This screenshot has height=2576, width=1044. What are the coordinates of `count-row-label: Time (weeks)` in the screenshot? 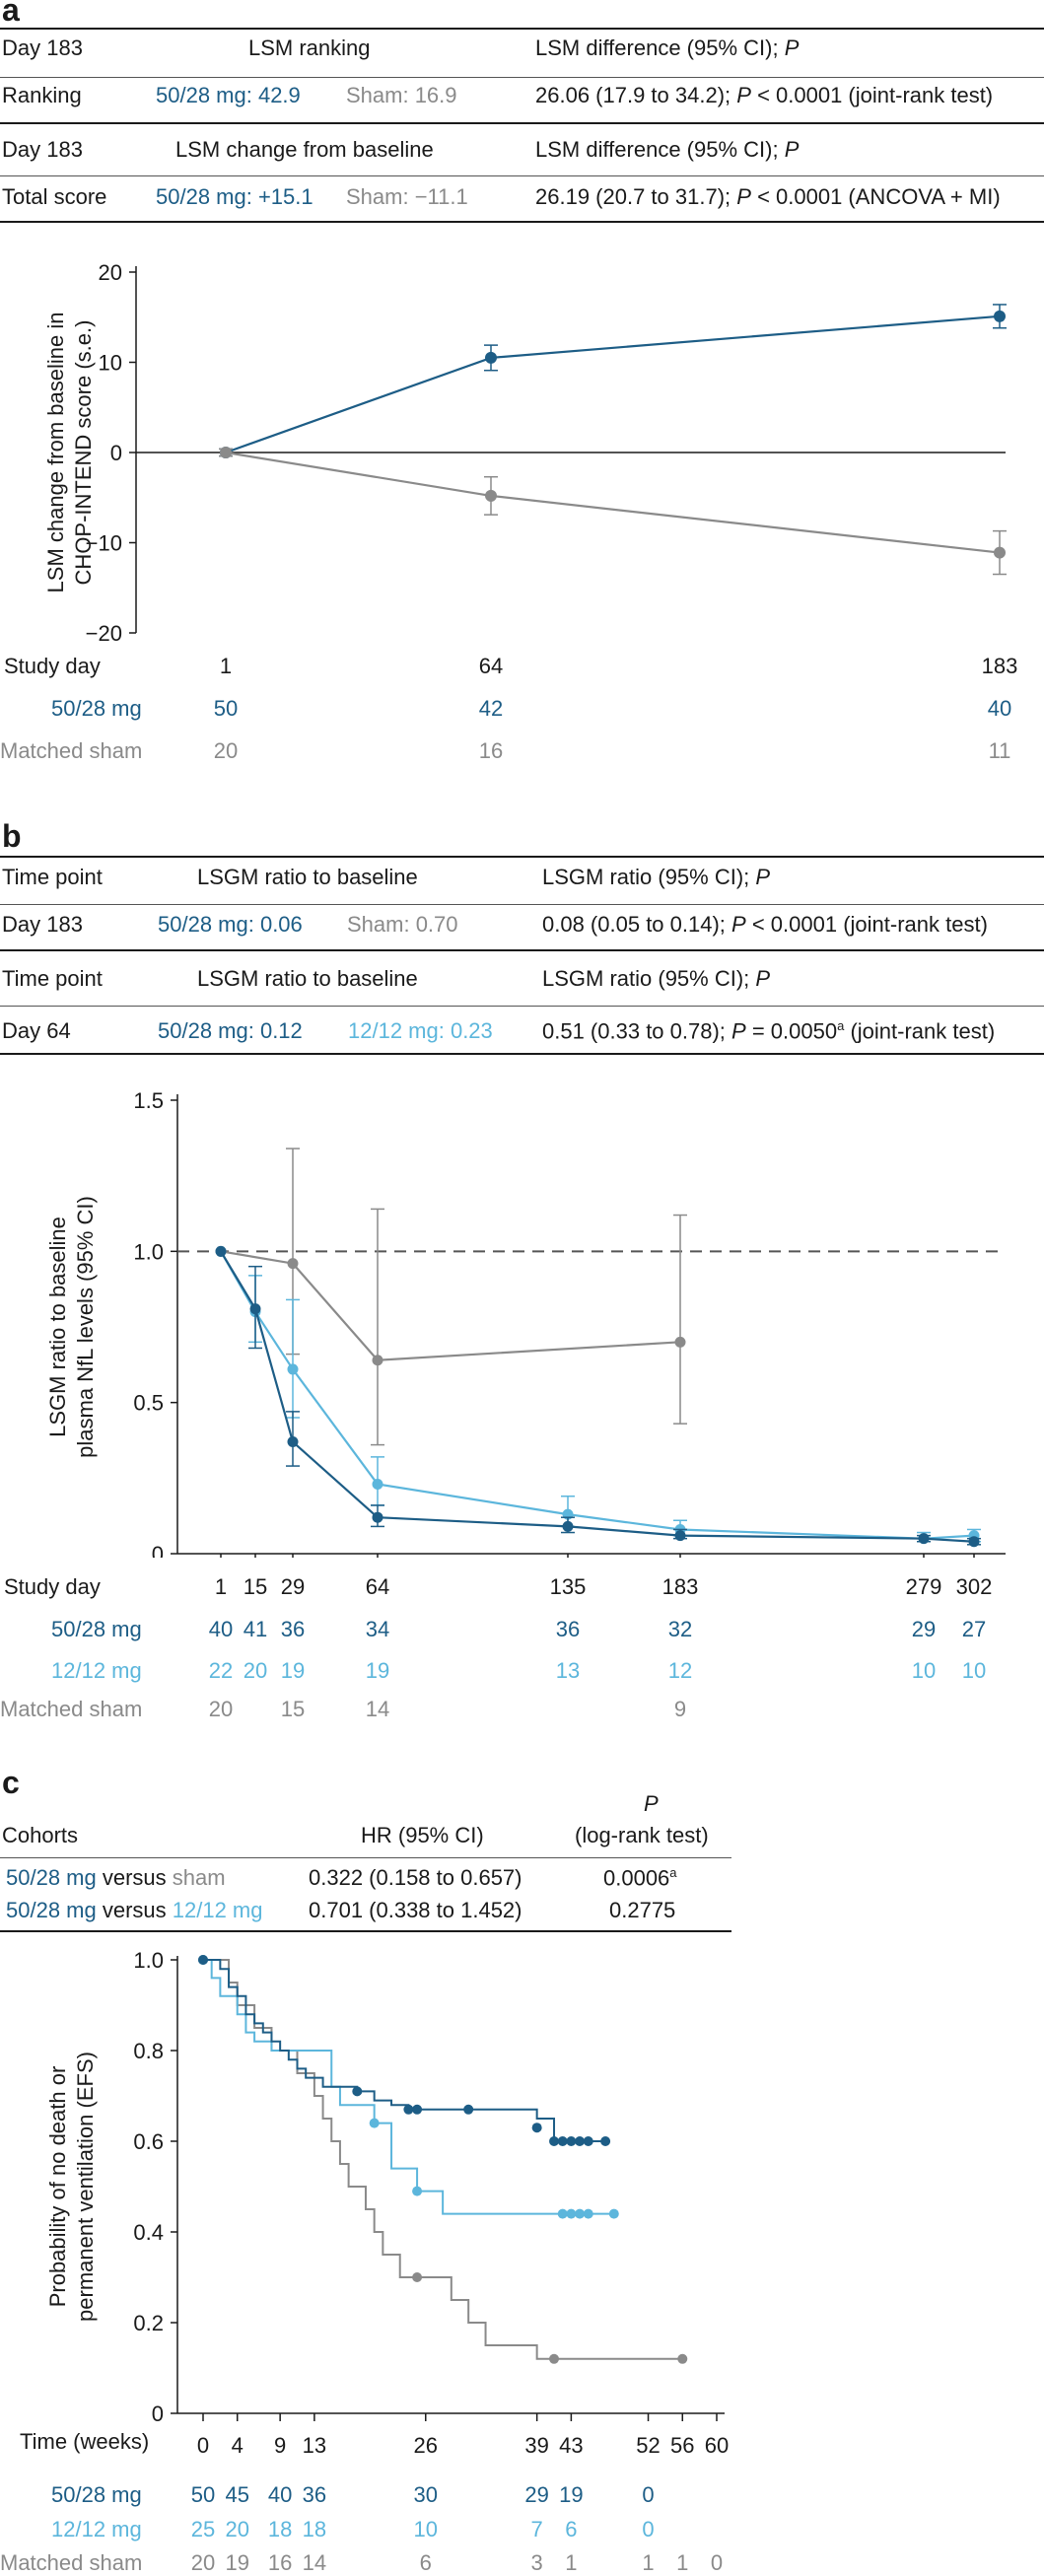 It's located at (85, 2441).